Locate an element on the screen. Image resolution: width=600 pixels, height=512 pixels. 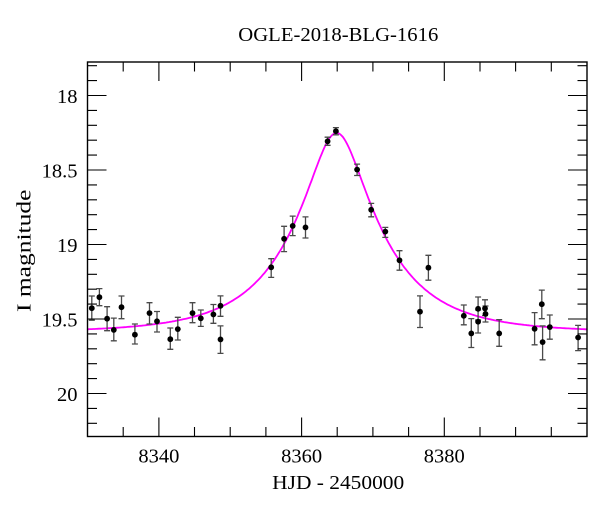
svg-text: 19 is located at coordinates (67, 246).